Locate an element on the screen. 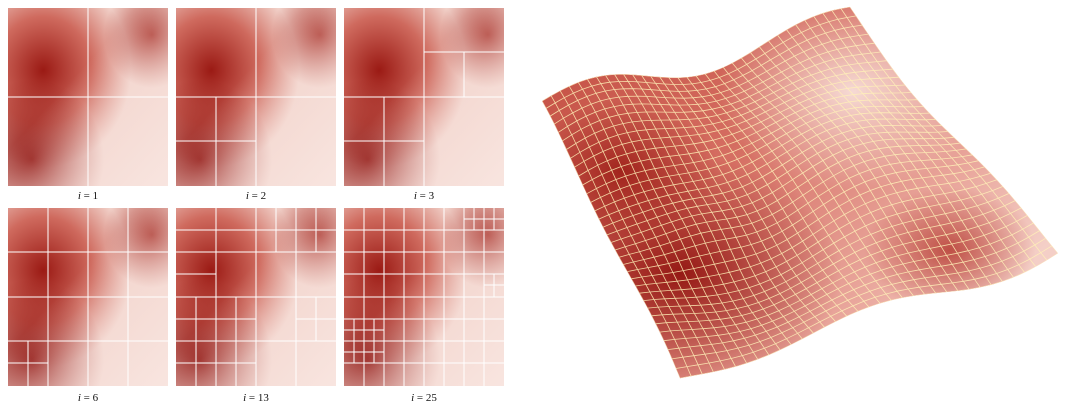 This screenshot has height=405, width=1076. panel-1-iteration-symbol: i is located at coordinates (79, 196).